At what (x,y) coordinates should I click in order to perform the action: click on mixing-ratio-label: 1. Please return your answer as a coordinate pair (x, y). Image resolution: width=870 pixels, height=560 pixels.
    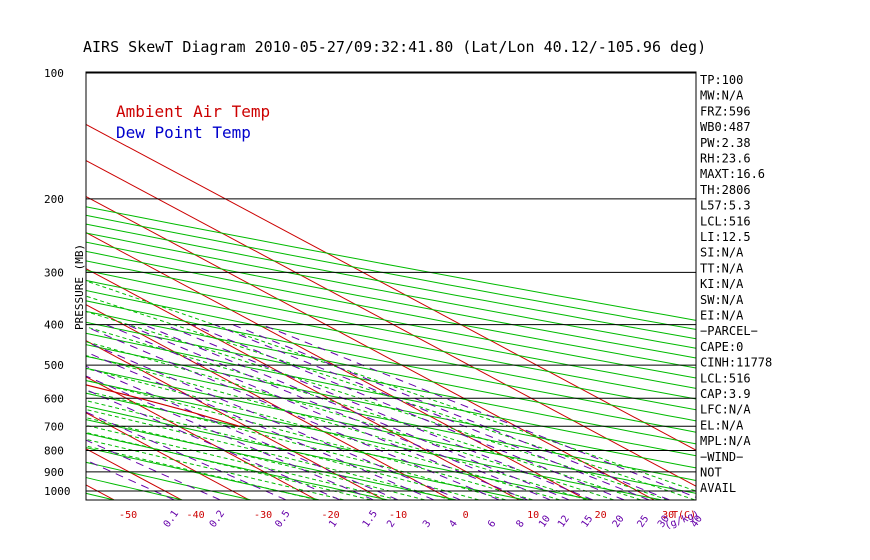
    Looking at the image, I should click on (333, 523).